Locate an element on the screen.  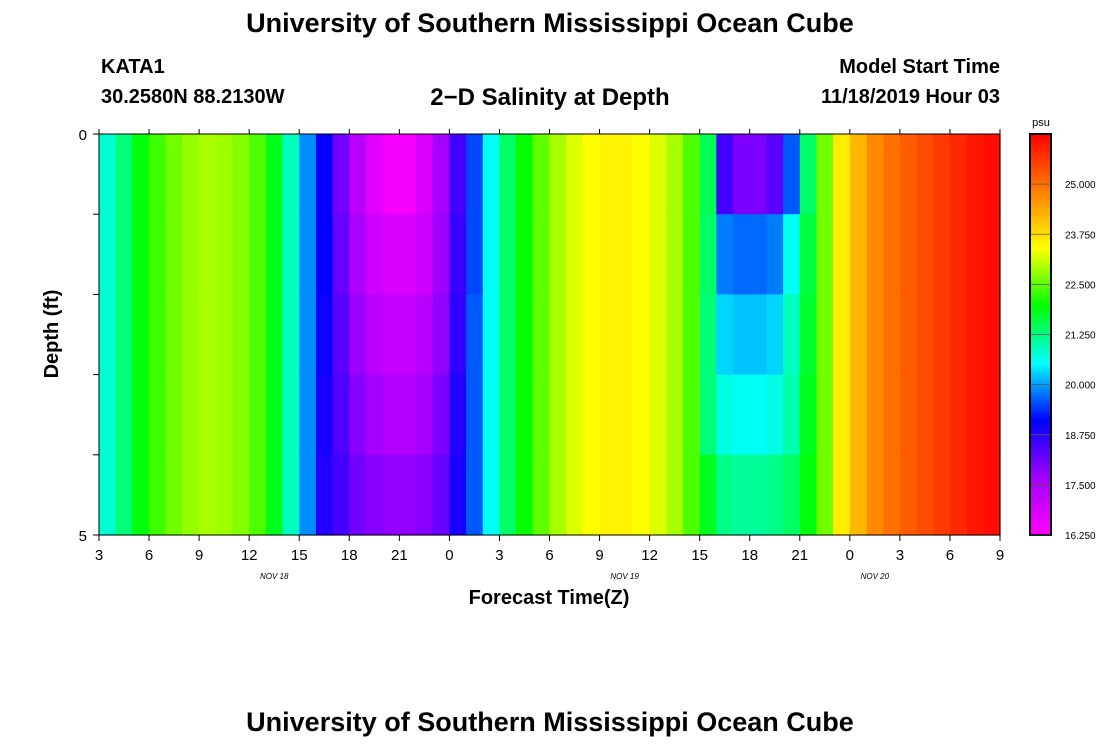
station-id: KATA1 is located at coordinates (133, 67).